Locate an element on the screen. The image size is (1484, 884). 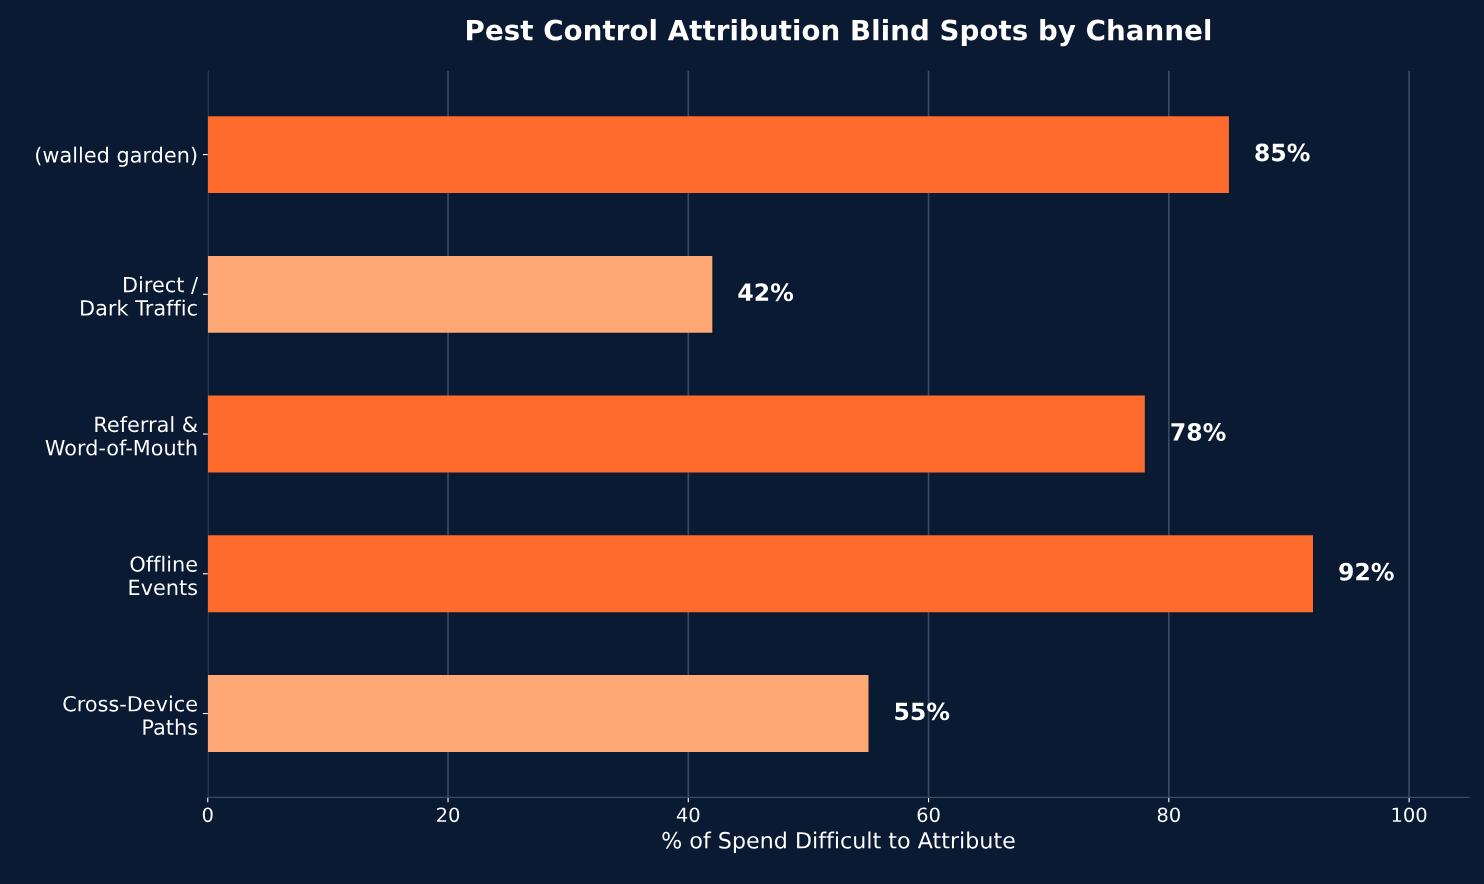
data-label: 92% is located at coordinates (1366, 571).